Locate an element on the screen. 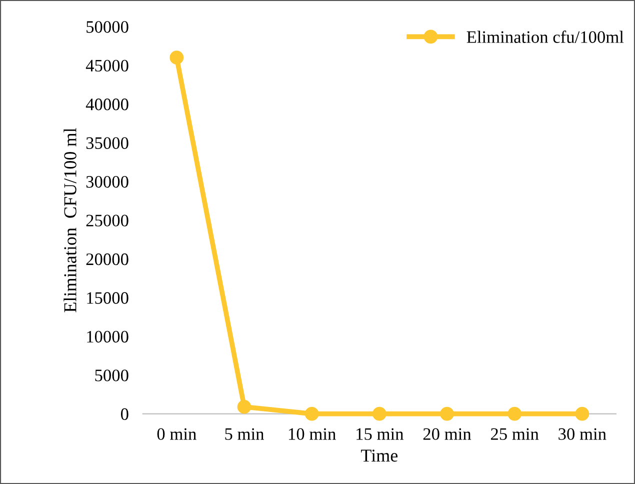 The width and height of the screenshot is (635, 484). y-tick-label: 50000 is located at coordinates (107, 27).